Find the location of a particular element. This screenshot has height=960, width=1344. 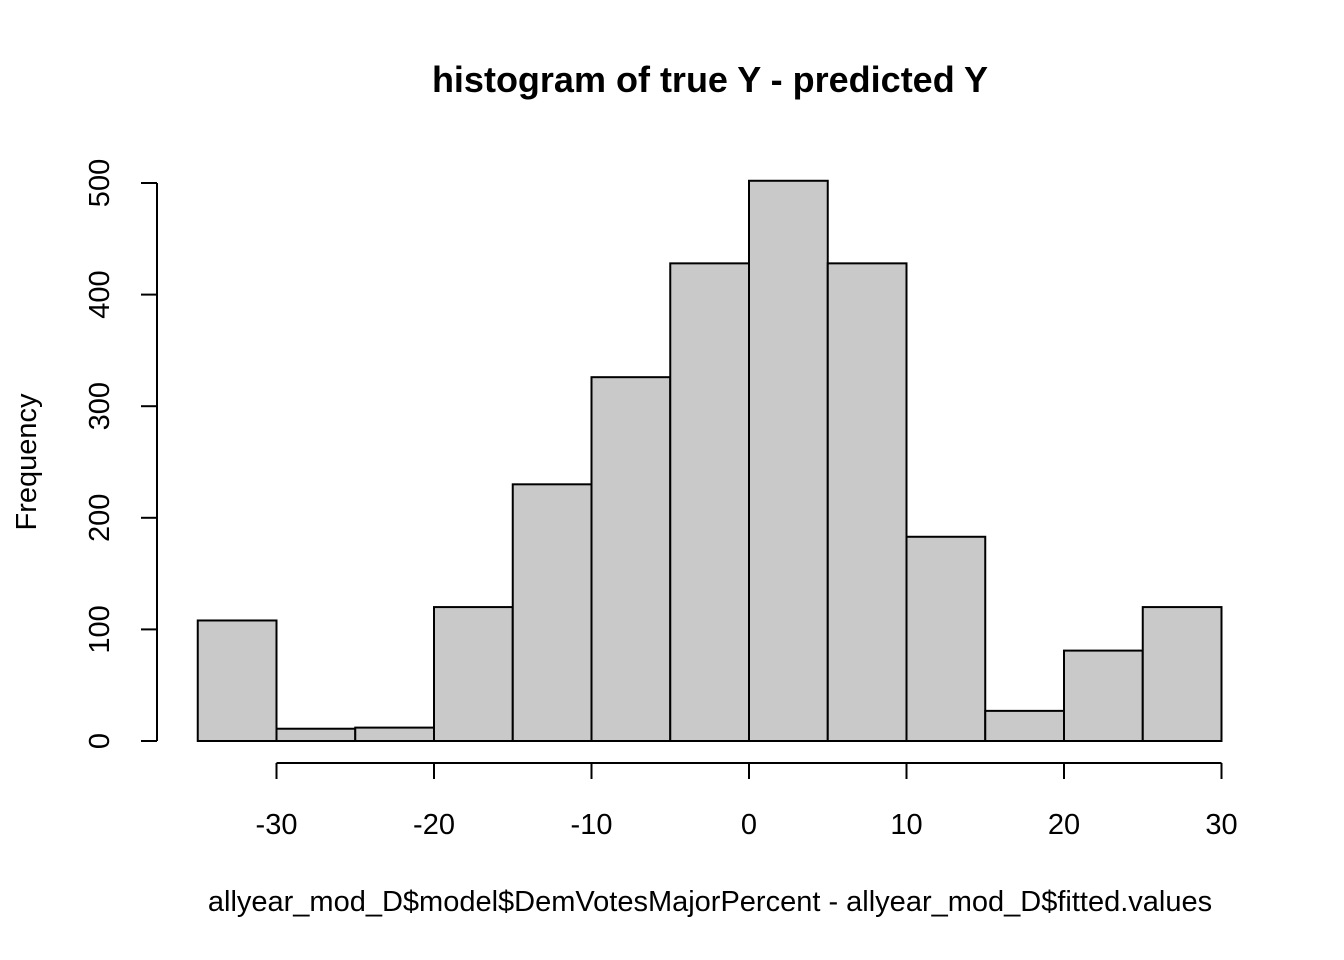

x-tick-label: -10 is located at coordinates (592, 825).